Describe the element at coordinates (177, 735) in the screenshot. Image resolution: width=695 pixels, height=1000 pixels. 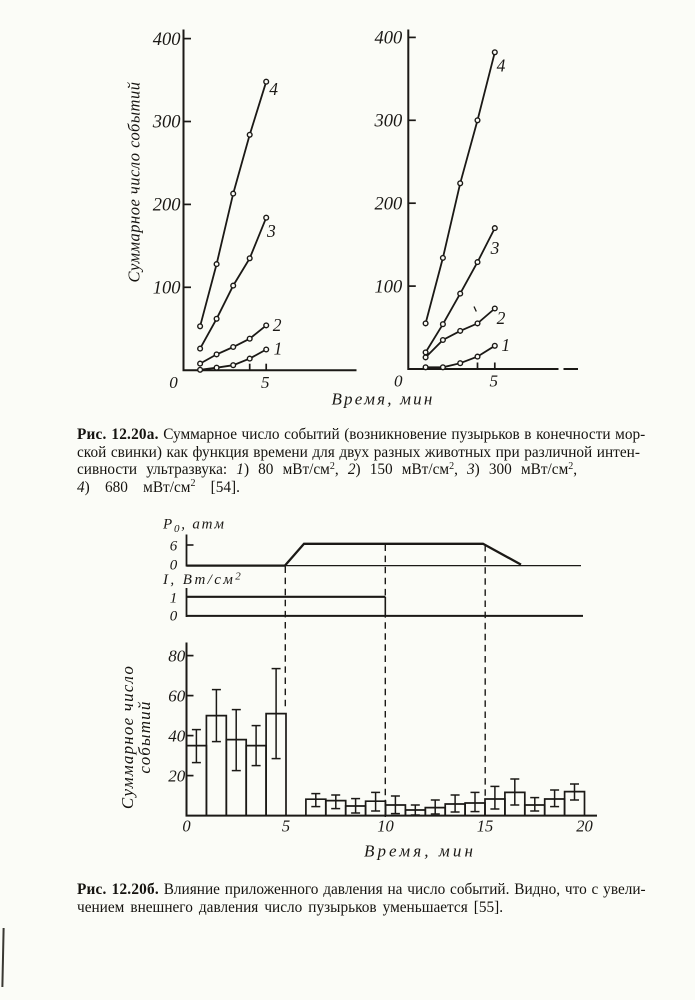
I see `svg-text: 40` at that location.